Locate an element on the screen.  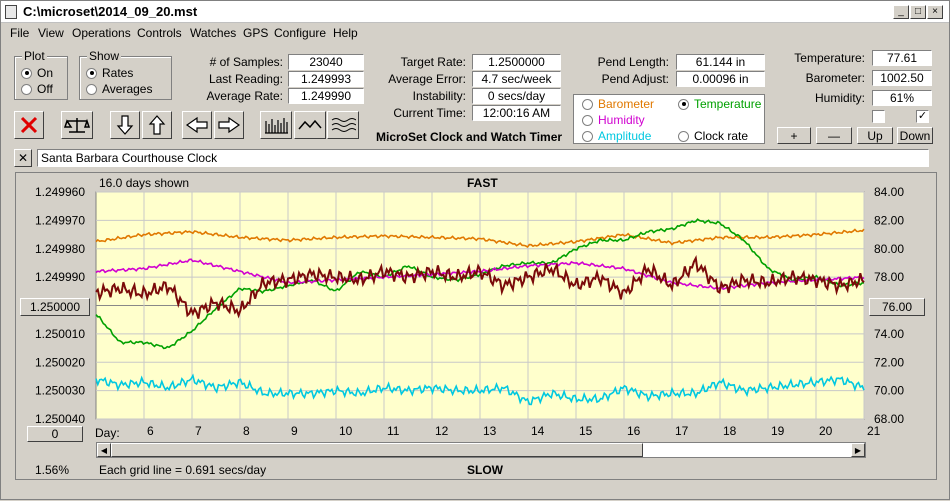
sensor-temperature-radio: Temperature is located at coordinates (719, 104).